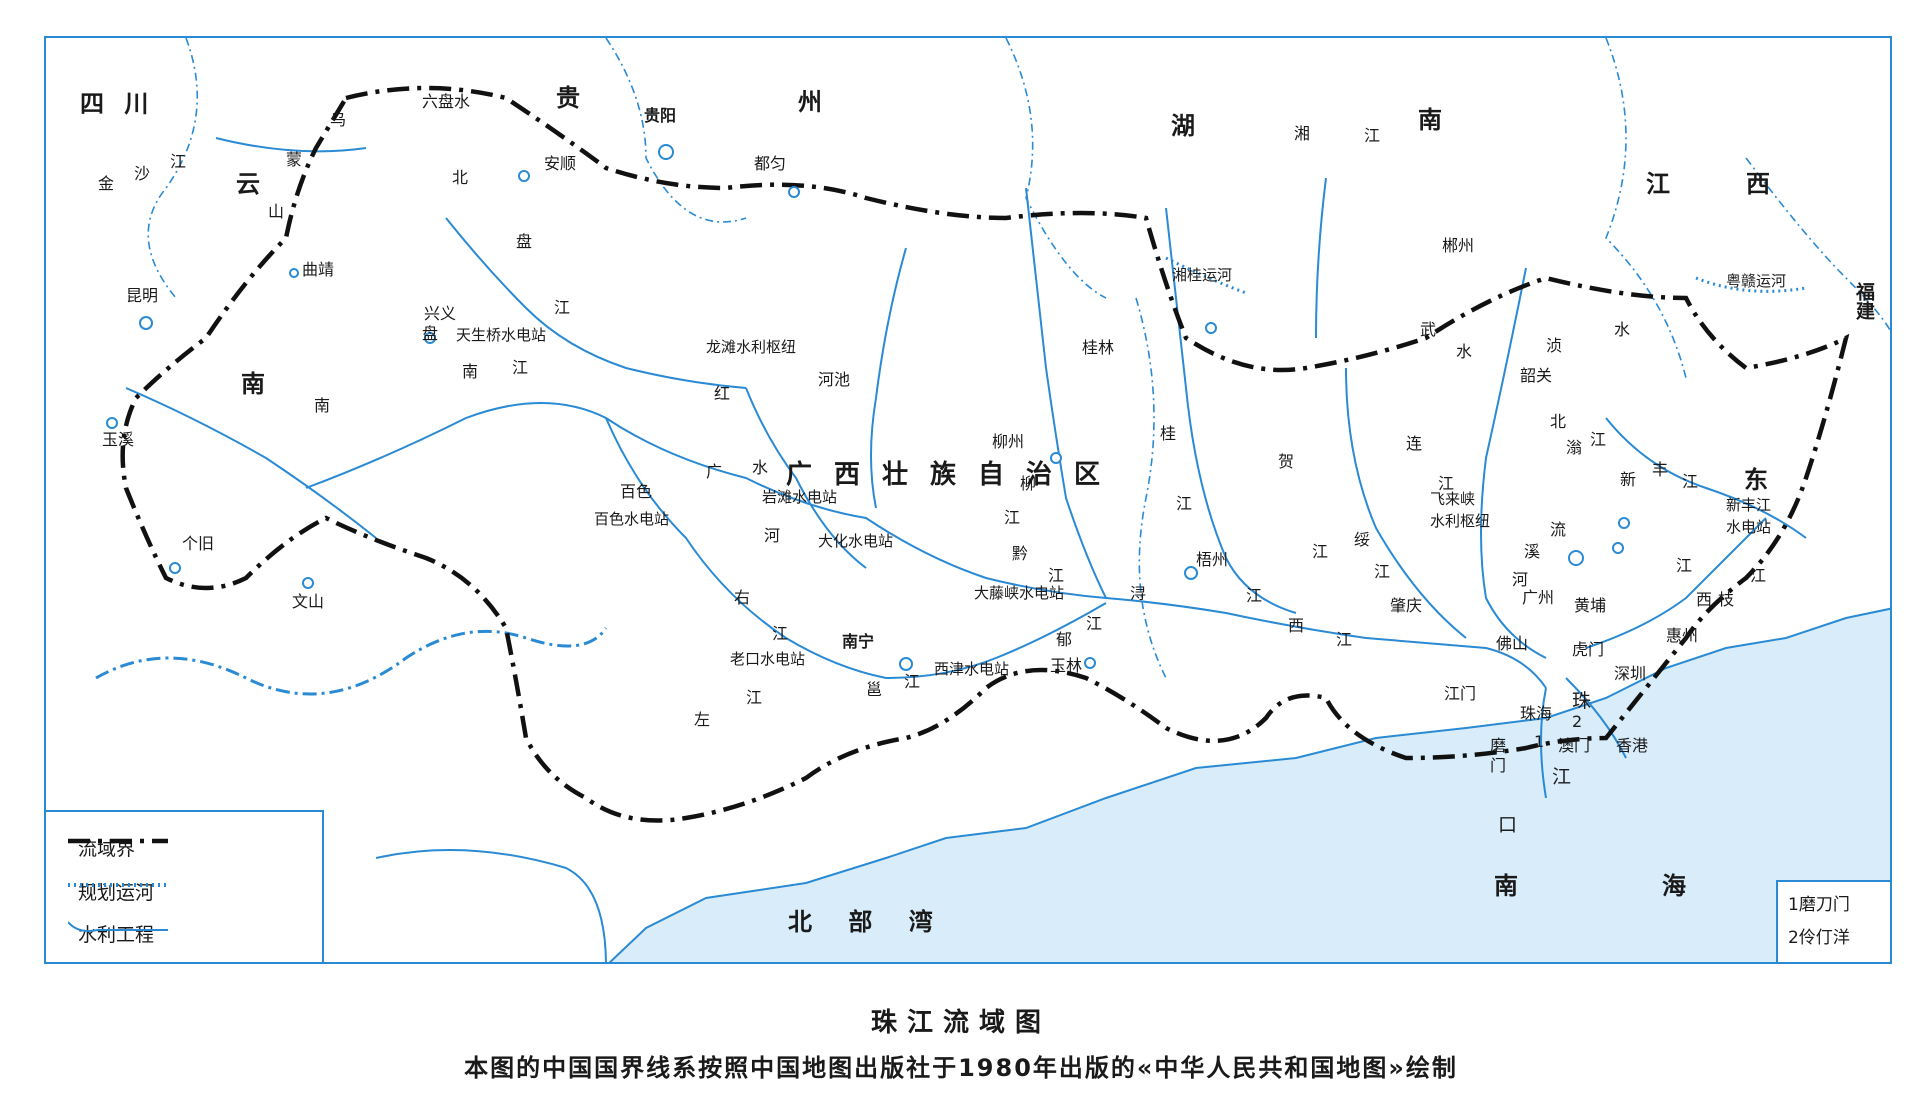 Image resolution: width=1922 pixels, height=1117 pixels. What do you see at coordinates (1749, 505) in the screenshot?
I see `project-label: 新丰江` at bounding box center [1749, 505].